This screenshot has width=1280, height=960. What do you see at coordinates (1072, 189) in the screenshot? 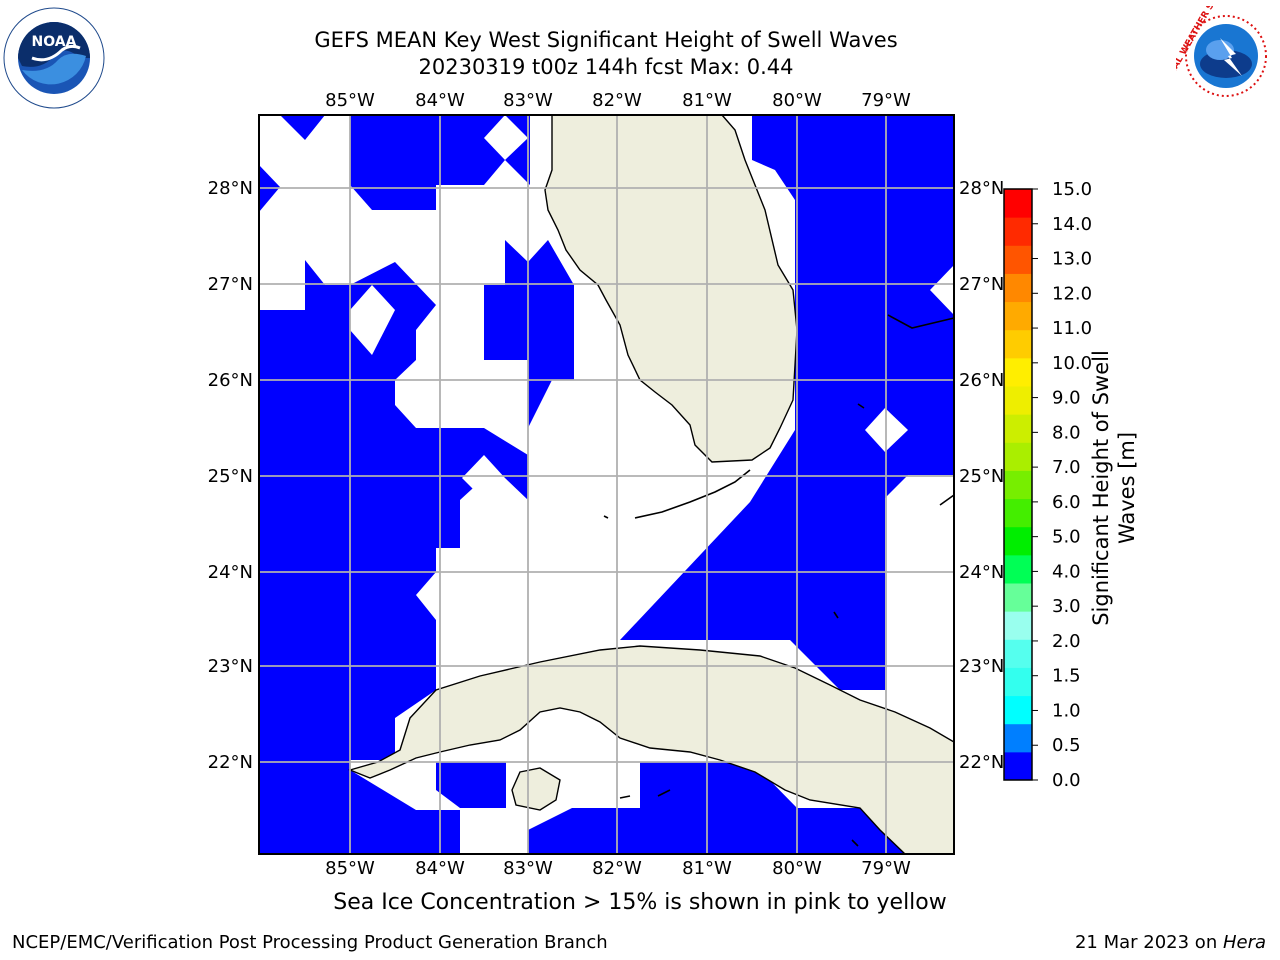
I see `colorbar-tick-label: 15.0` at bounding box center [1072, 189].